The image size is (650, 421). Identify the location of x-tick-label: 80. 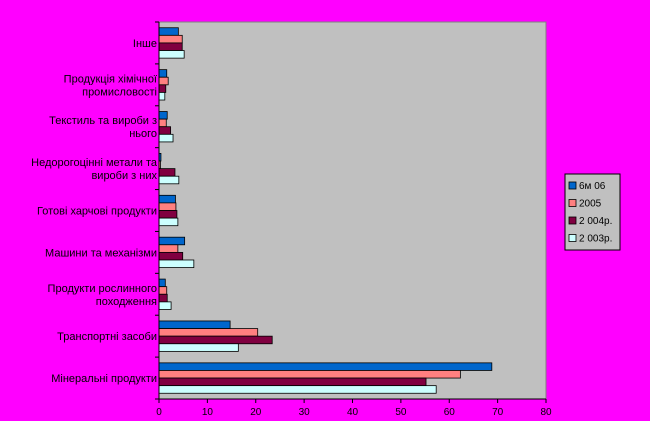
(546, 412).